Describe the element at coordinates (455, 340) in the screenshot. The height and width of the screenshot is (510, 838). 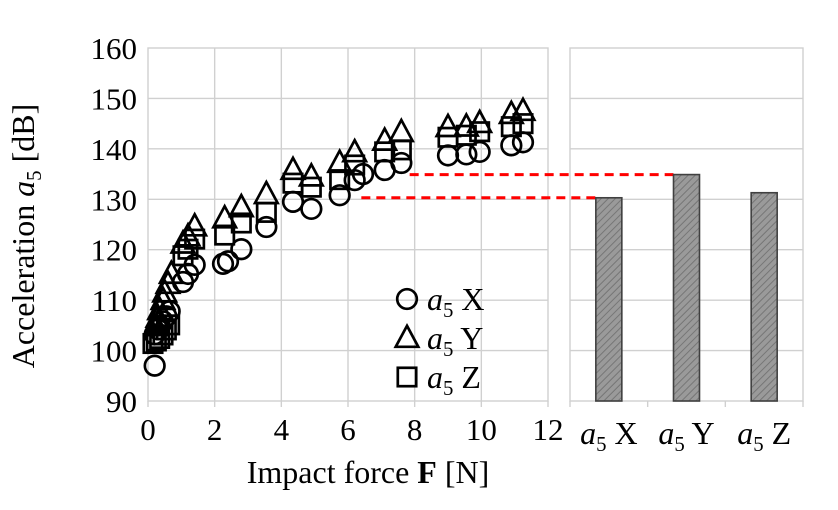
I see `legend-label-a5-y: a5 Y` at that location.